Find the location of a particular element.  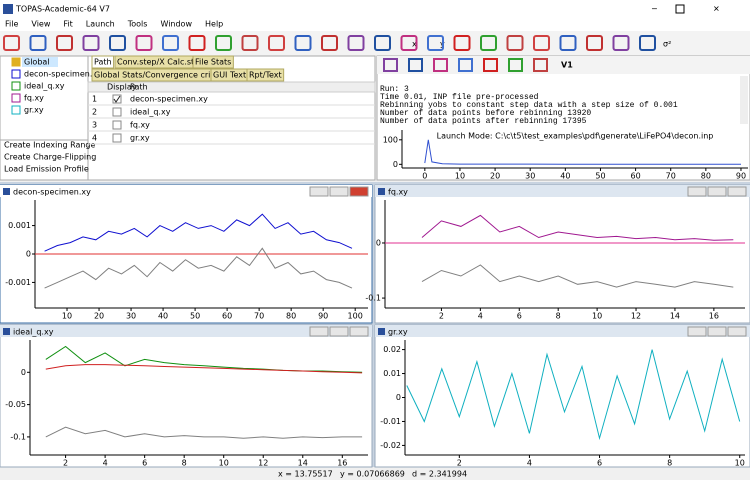

tab: Rpt/Text is located at coordinates (265, 75).